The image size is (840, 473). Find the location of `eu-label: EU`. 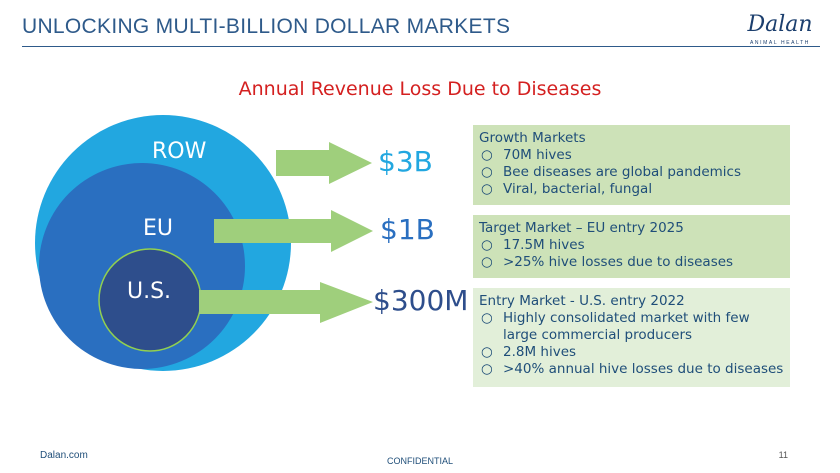

eu-label: EU is located at coordinates (158, 228).